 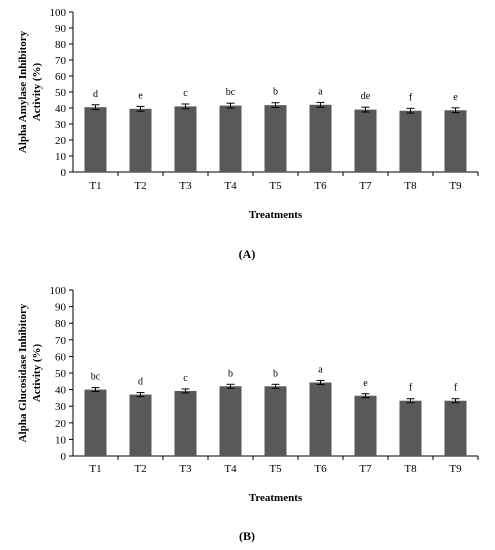 What do you see at coordinates (23, 91) in the screenshot?
I see `y-axis-title-line-1: Alpha Amylase Inhibitory` at bounding box center [23, 91].